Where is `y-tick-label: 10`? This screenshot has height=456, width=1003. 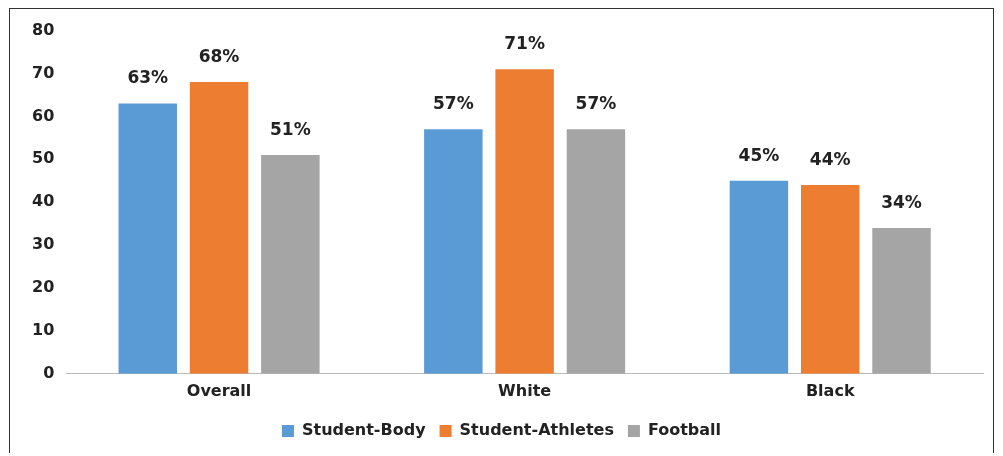
y-tick-label: 10 is located at coordinates (43, 330).